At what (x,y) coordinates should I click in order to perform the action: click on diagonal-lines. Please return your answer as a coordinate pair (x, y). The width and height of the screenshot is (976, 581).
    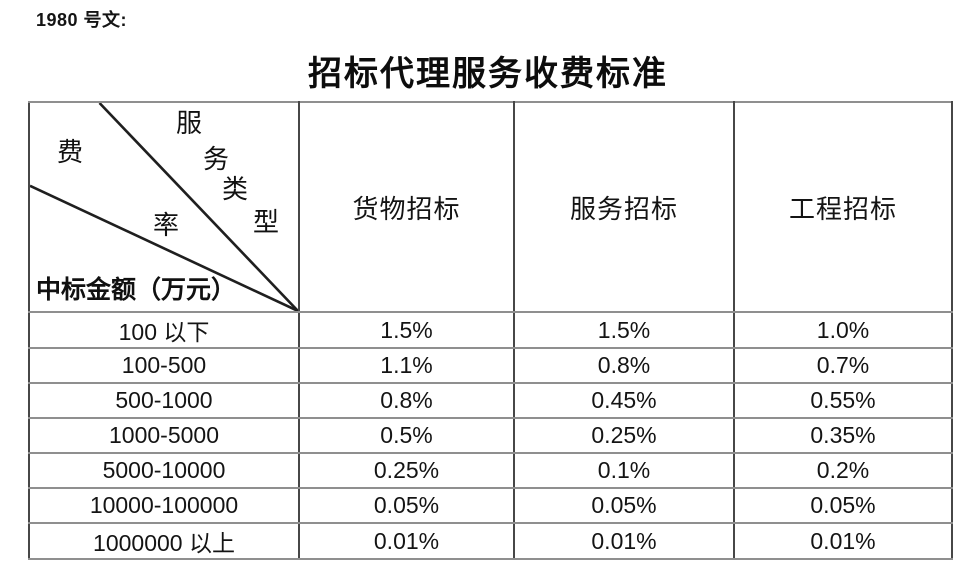
    Looking at the image, I should click on (164, 207).